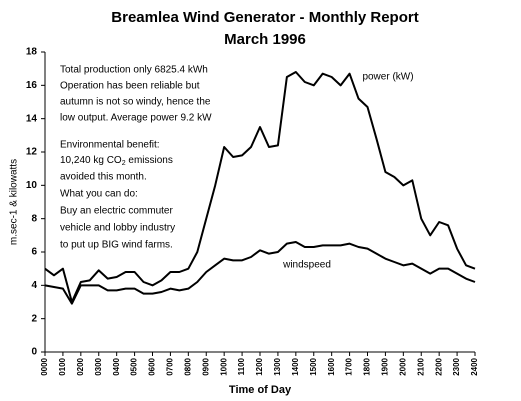 This screenshot has height=401, width=521. Describe the element at coordinates (295, 366) in the screenshot. I see `x-tick-label: 1400` at that location.